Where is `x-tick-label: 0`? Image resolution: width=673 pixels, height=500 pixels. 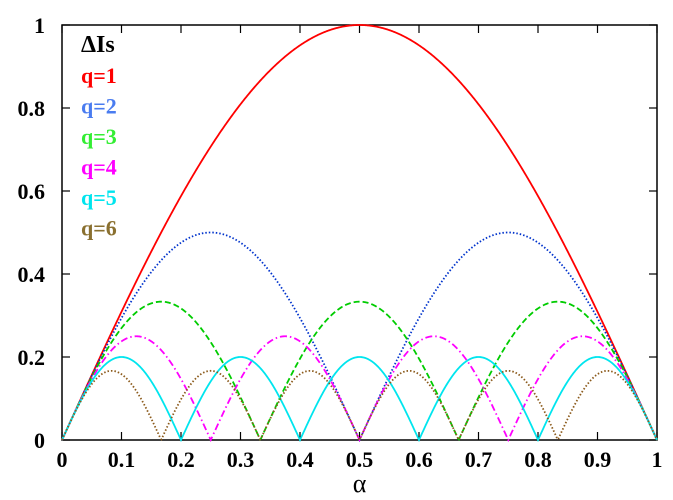 x-tick-label: 0 is located at coordinates (62, 459).